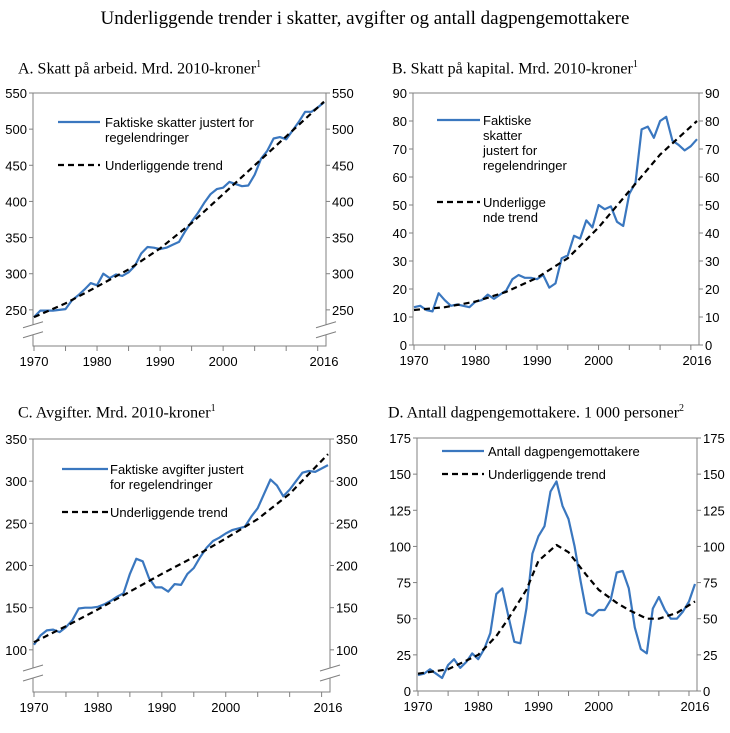  I want to click on panel-b-ytick-label-right: 90, so click(712, 93).